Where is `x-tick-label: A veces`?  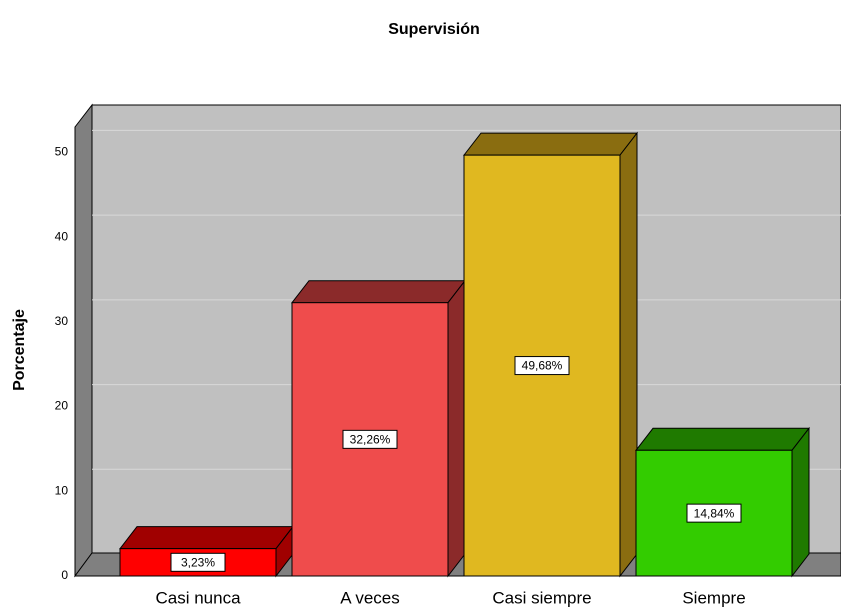 x-tick-label: A veces is located at coordinates (370, 597).